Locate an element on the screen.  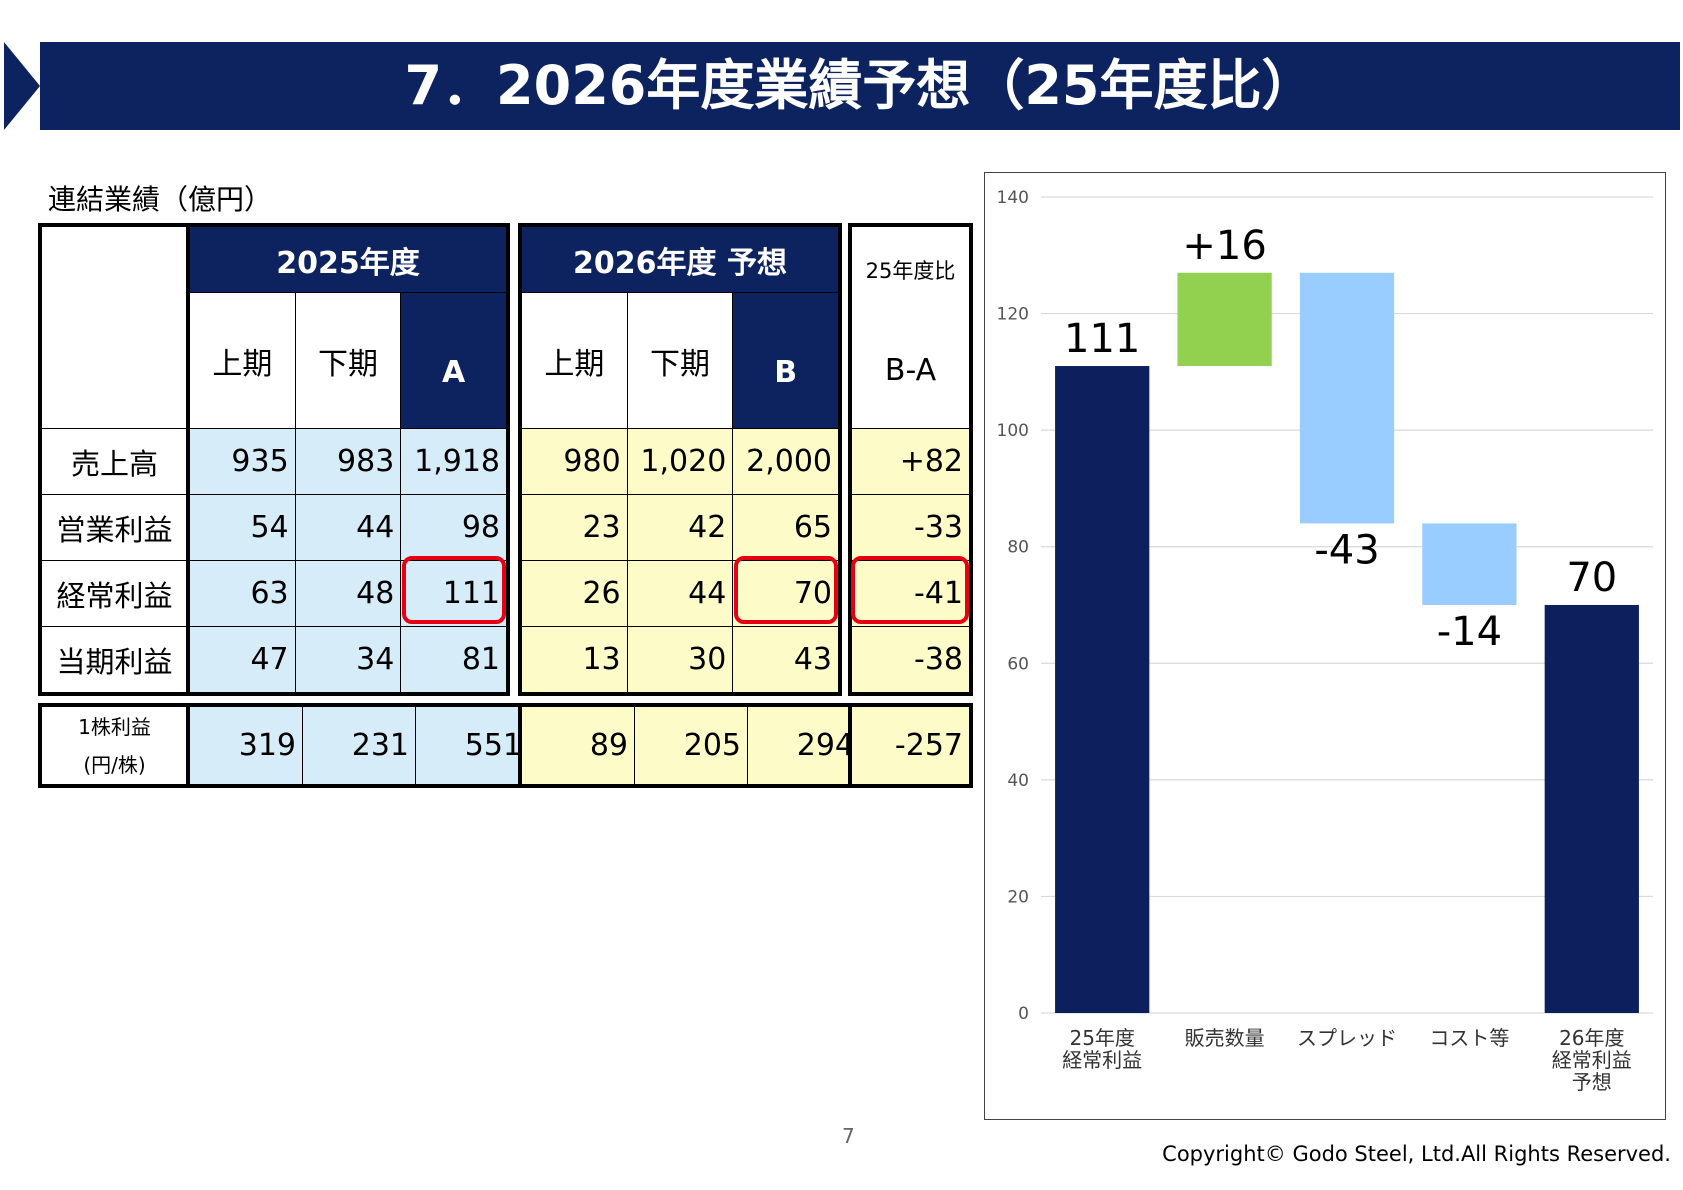
y-tick-label: 60 is located at coordinates (1018, 664).